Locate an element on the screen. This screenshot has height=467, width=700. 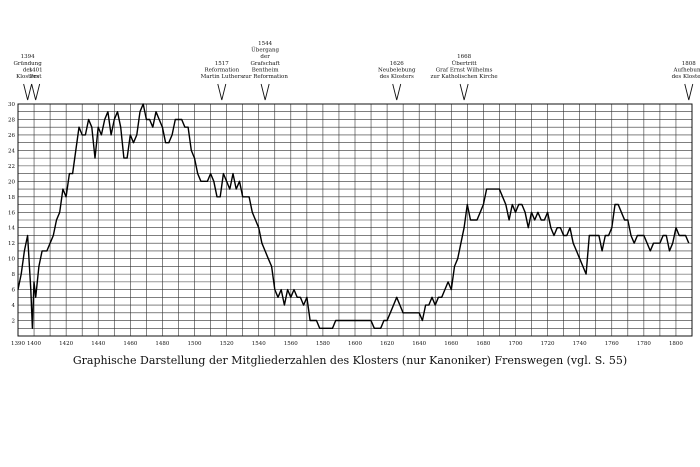
x-tick-label: 1780 is located at coordinates (644, 344).